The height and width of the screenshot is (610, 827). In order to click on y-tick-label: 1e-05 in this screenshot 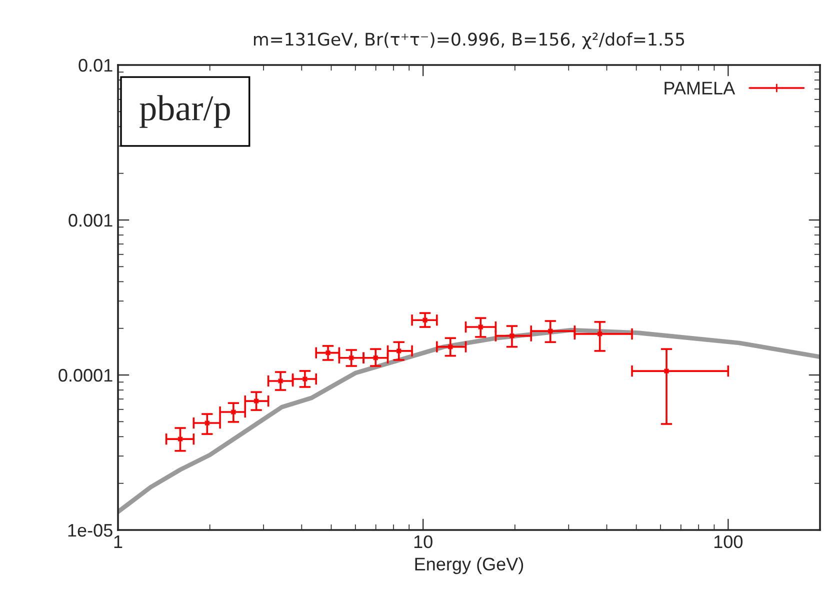, I will do `click(90, 530)`.